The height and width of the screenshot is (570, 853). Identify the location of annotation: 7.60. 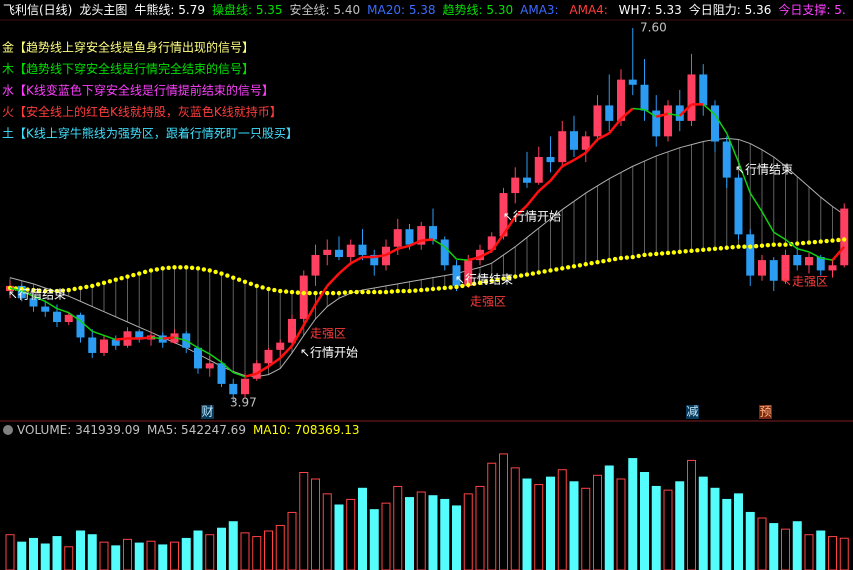
(653, 28).